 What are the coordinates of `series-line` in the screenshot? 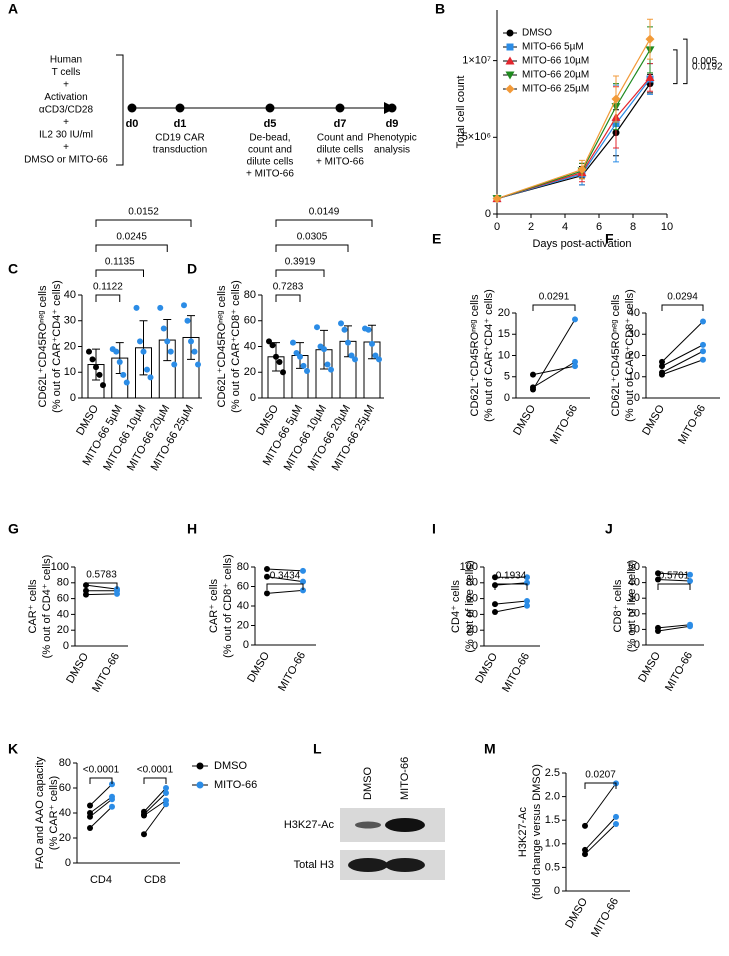 It's located at (573, 139).